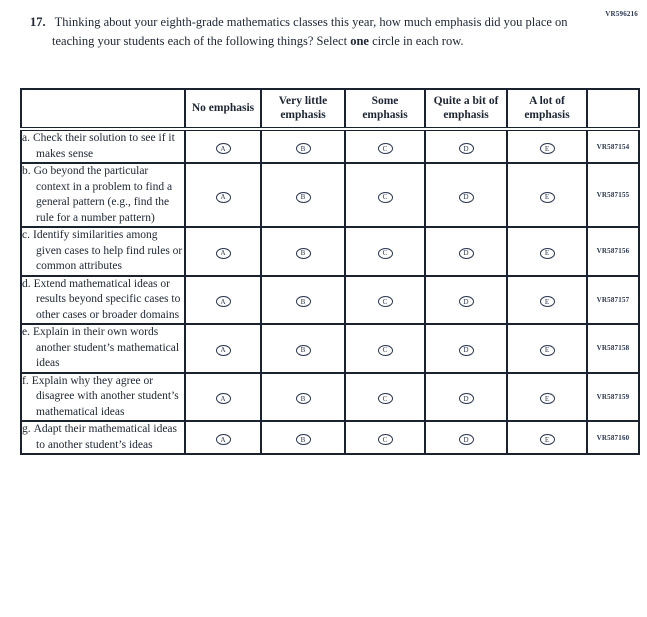 The width and height of the screenshot is (647, 617). What do you see at coordinates (25, 380) in the screenshot?
I see `row-letter: f.` at bounding box center [25, 380].